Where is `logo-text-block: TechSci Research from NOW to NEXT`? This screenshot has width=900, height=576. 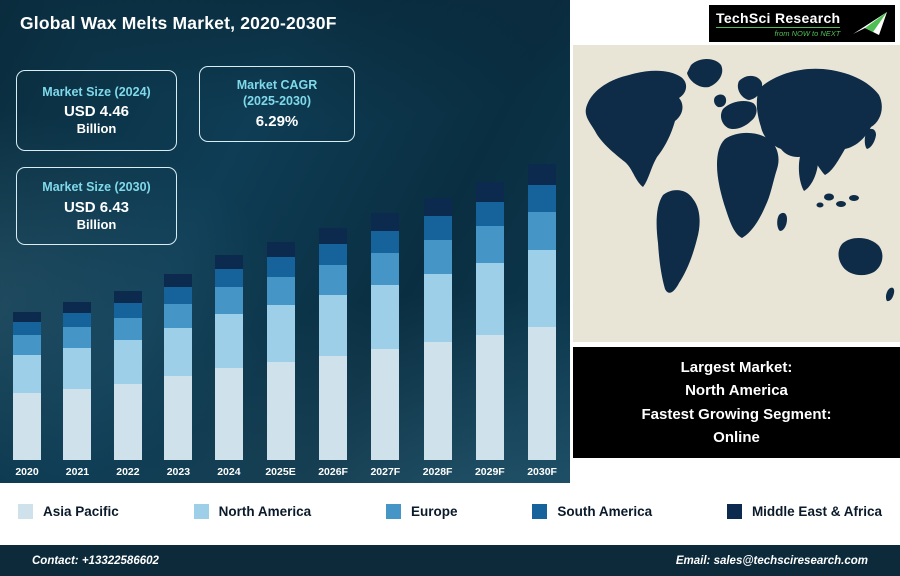
logo-text-block: TechSci Research from NOW to NEXT is located at coordinates (778, 24).